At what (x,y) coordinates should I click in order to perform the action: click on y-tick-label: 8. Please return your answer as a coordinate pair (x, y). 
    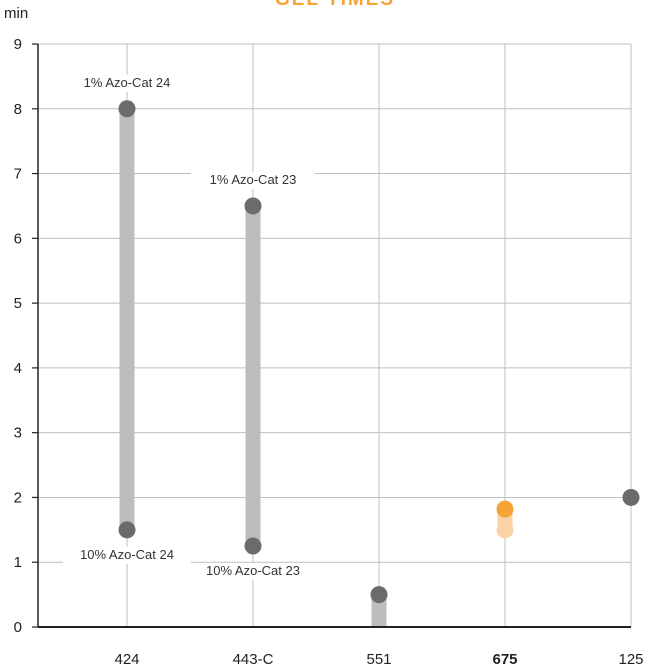
    Looking at the image, I should click on (18, 109).